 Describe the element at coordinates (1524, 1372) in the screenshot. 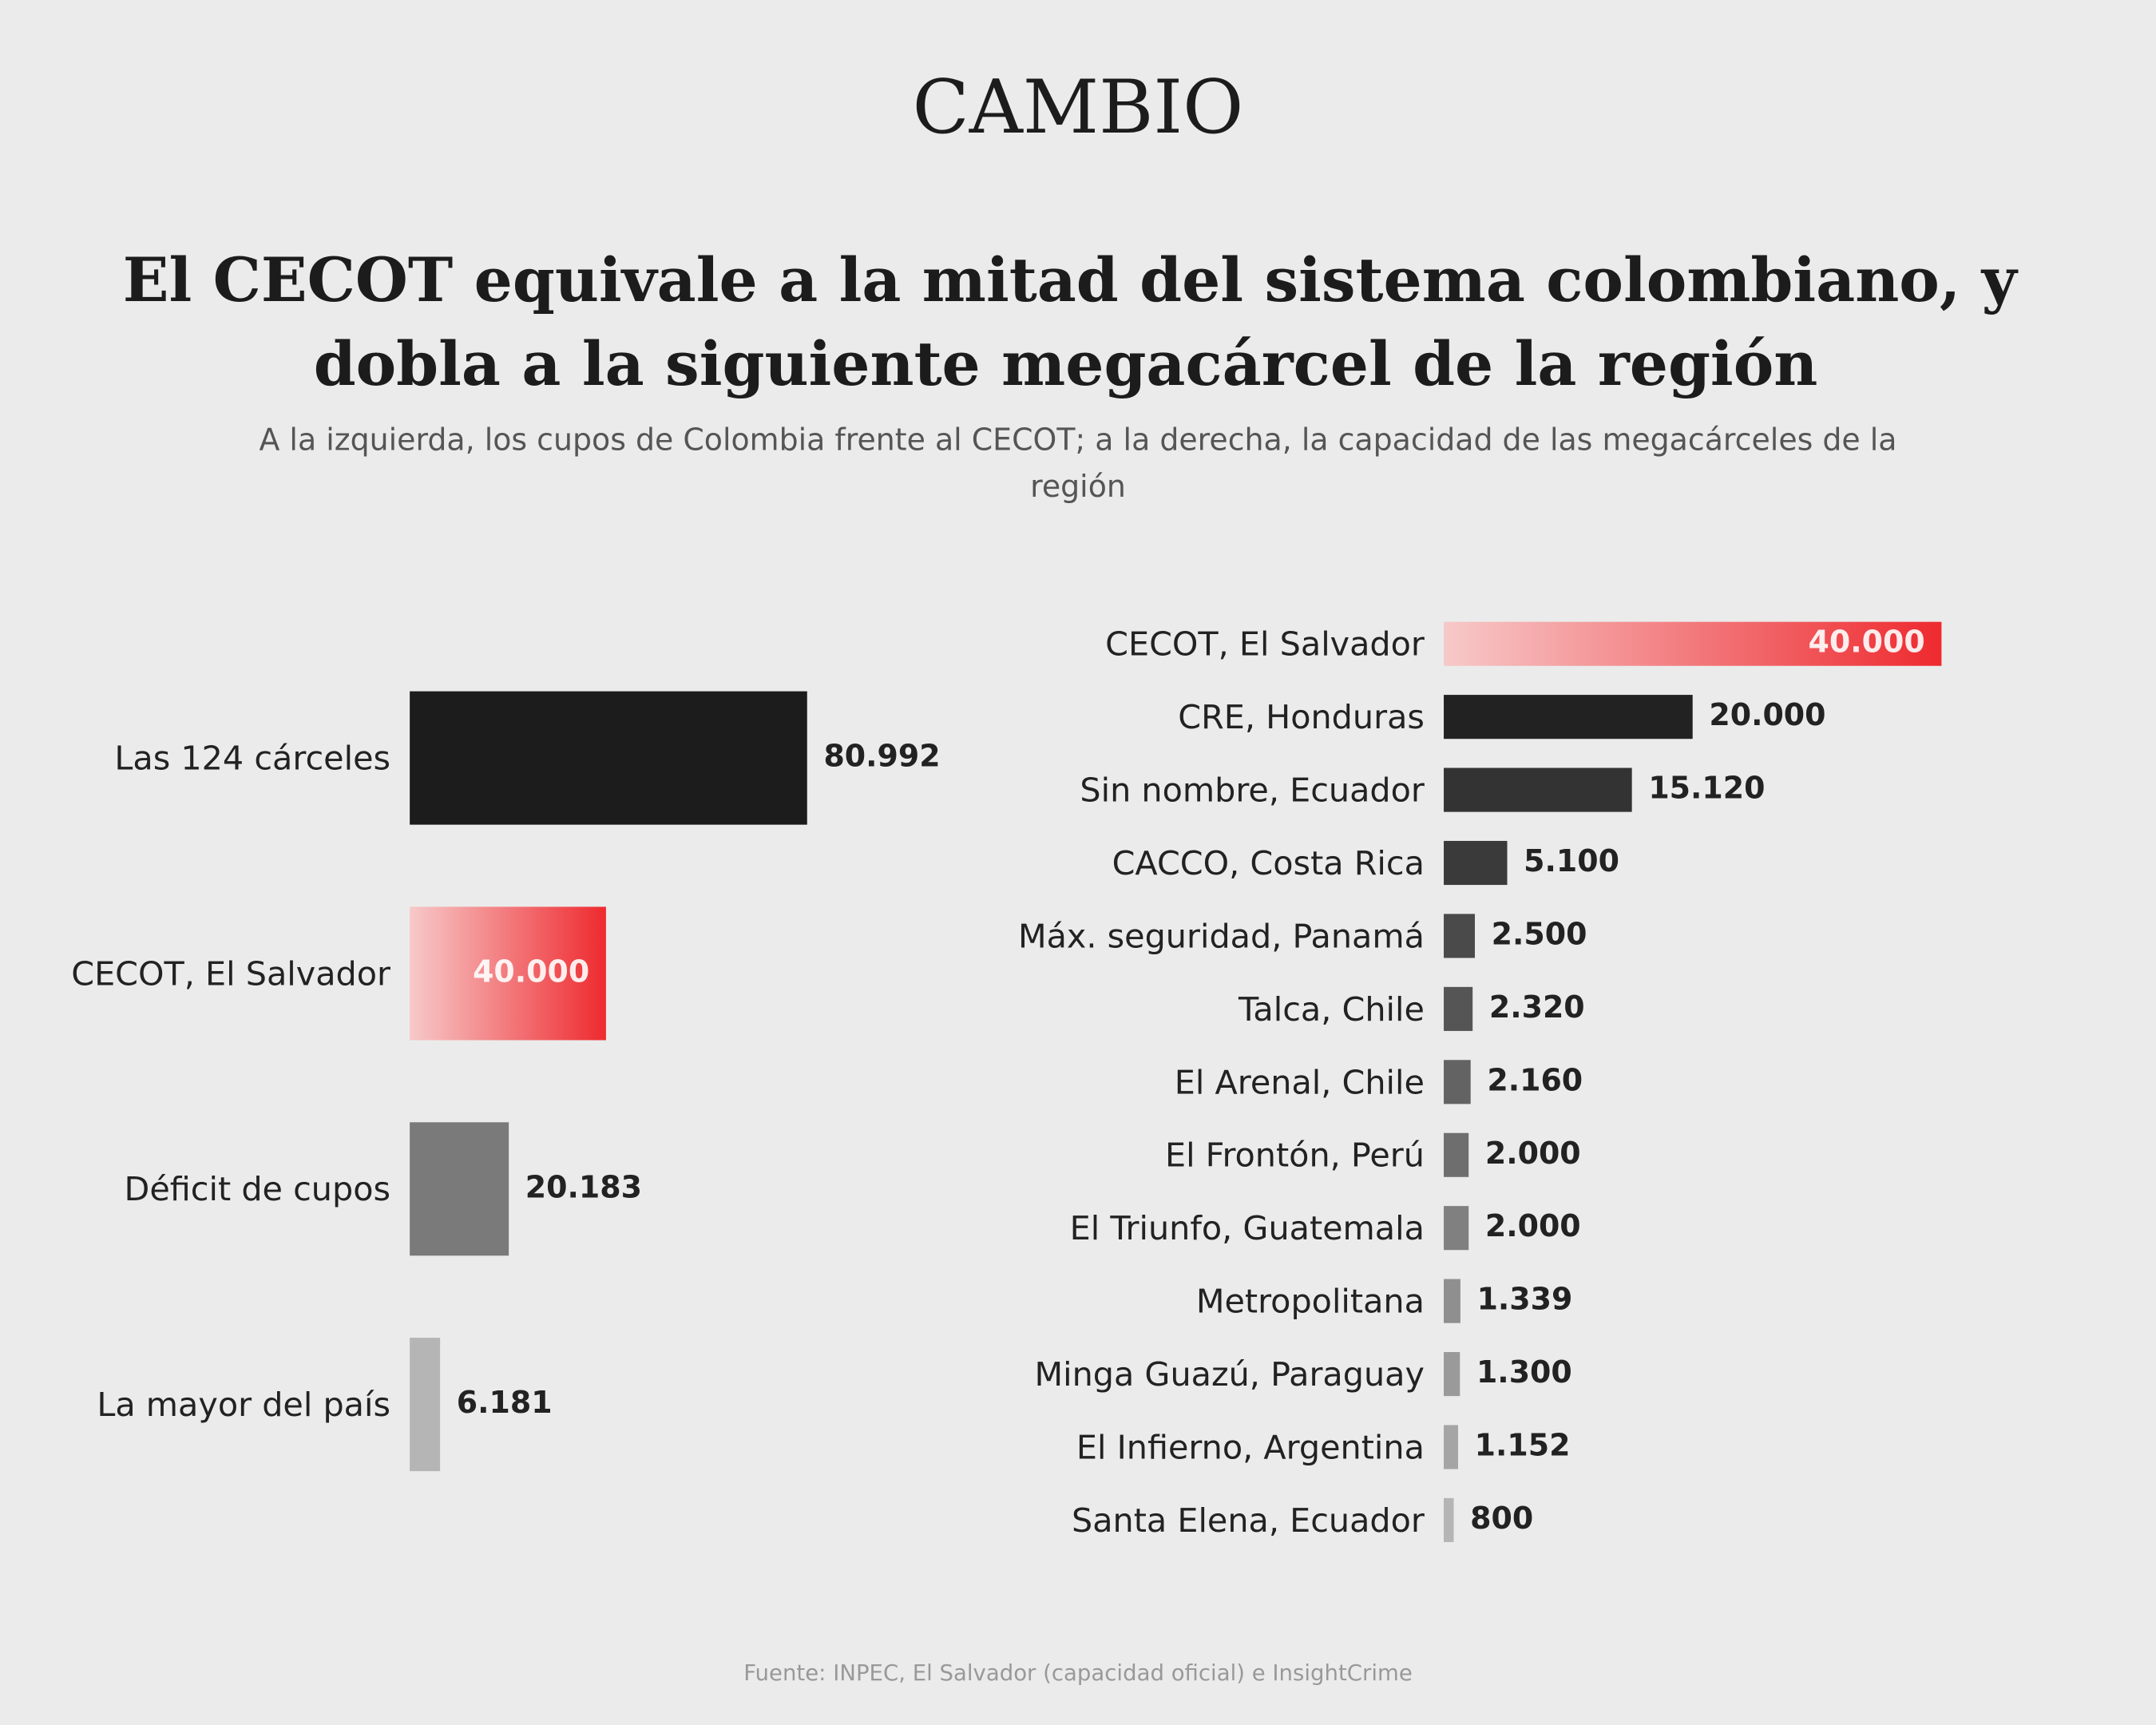

I see `value-label: 1.300` at that location.